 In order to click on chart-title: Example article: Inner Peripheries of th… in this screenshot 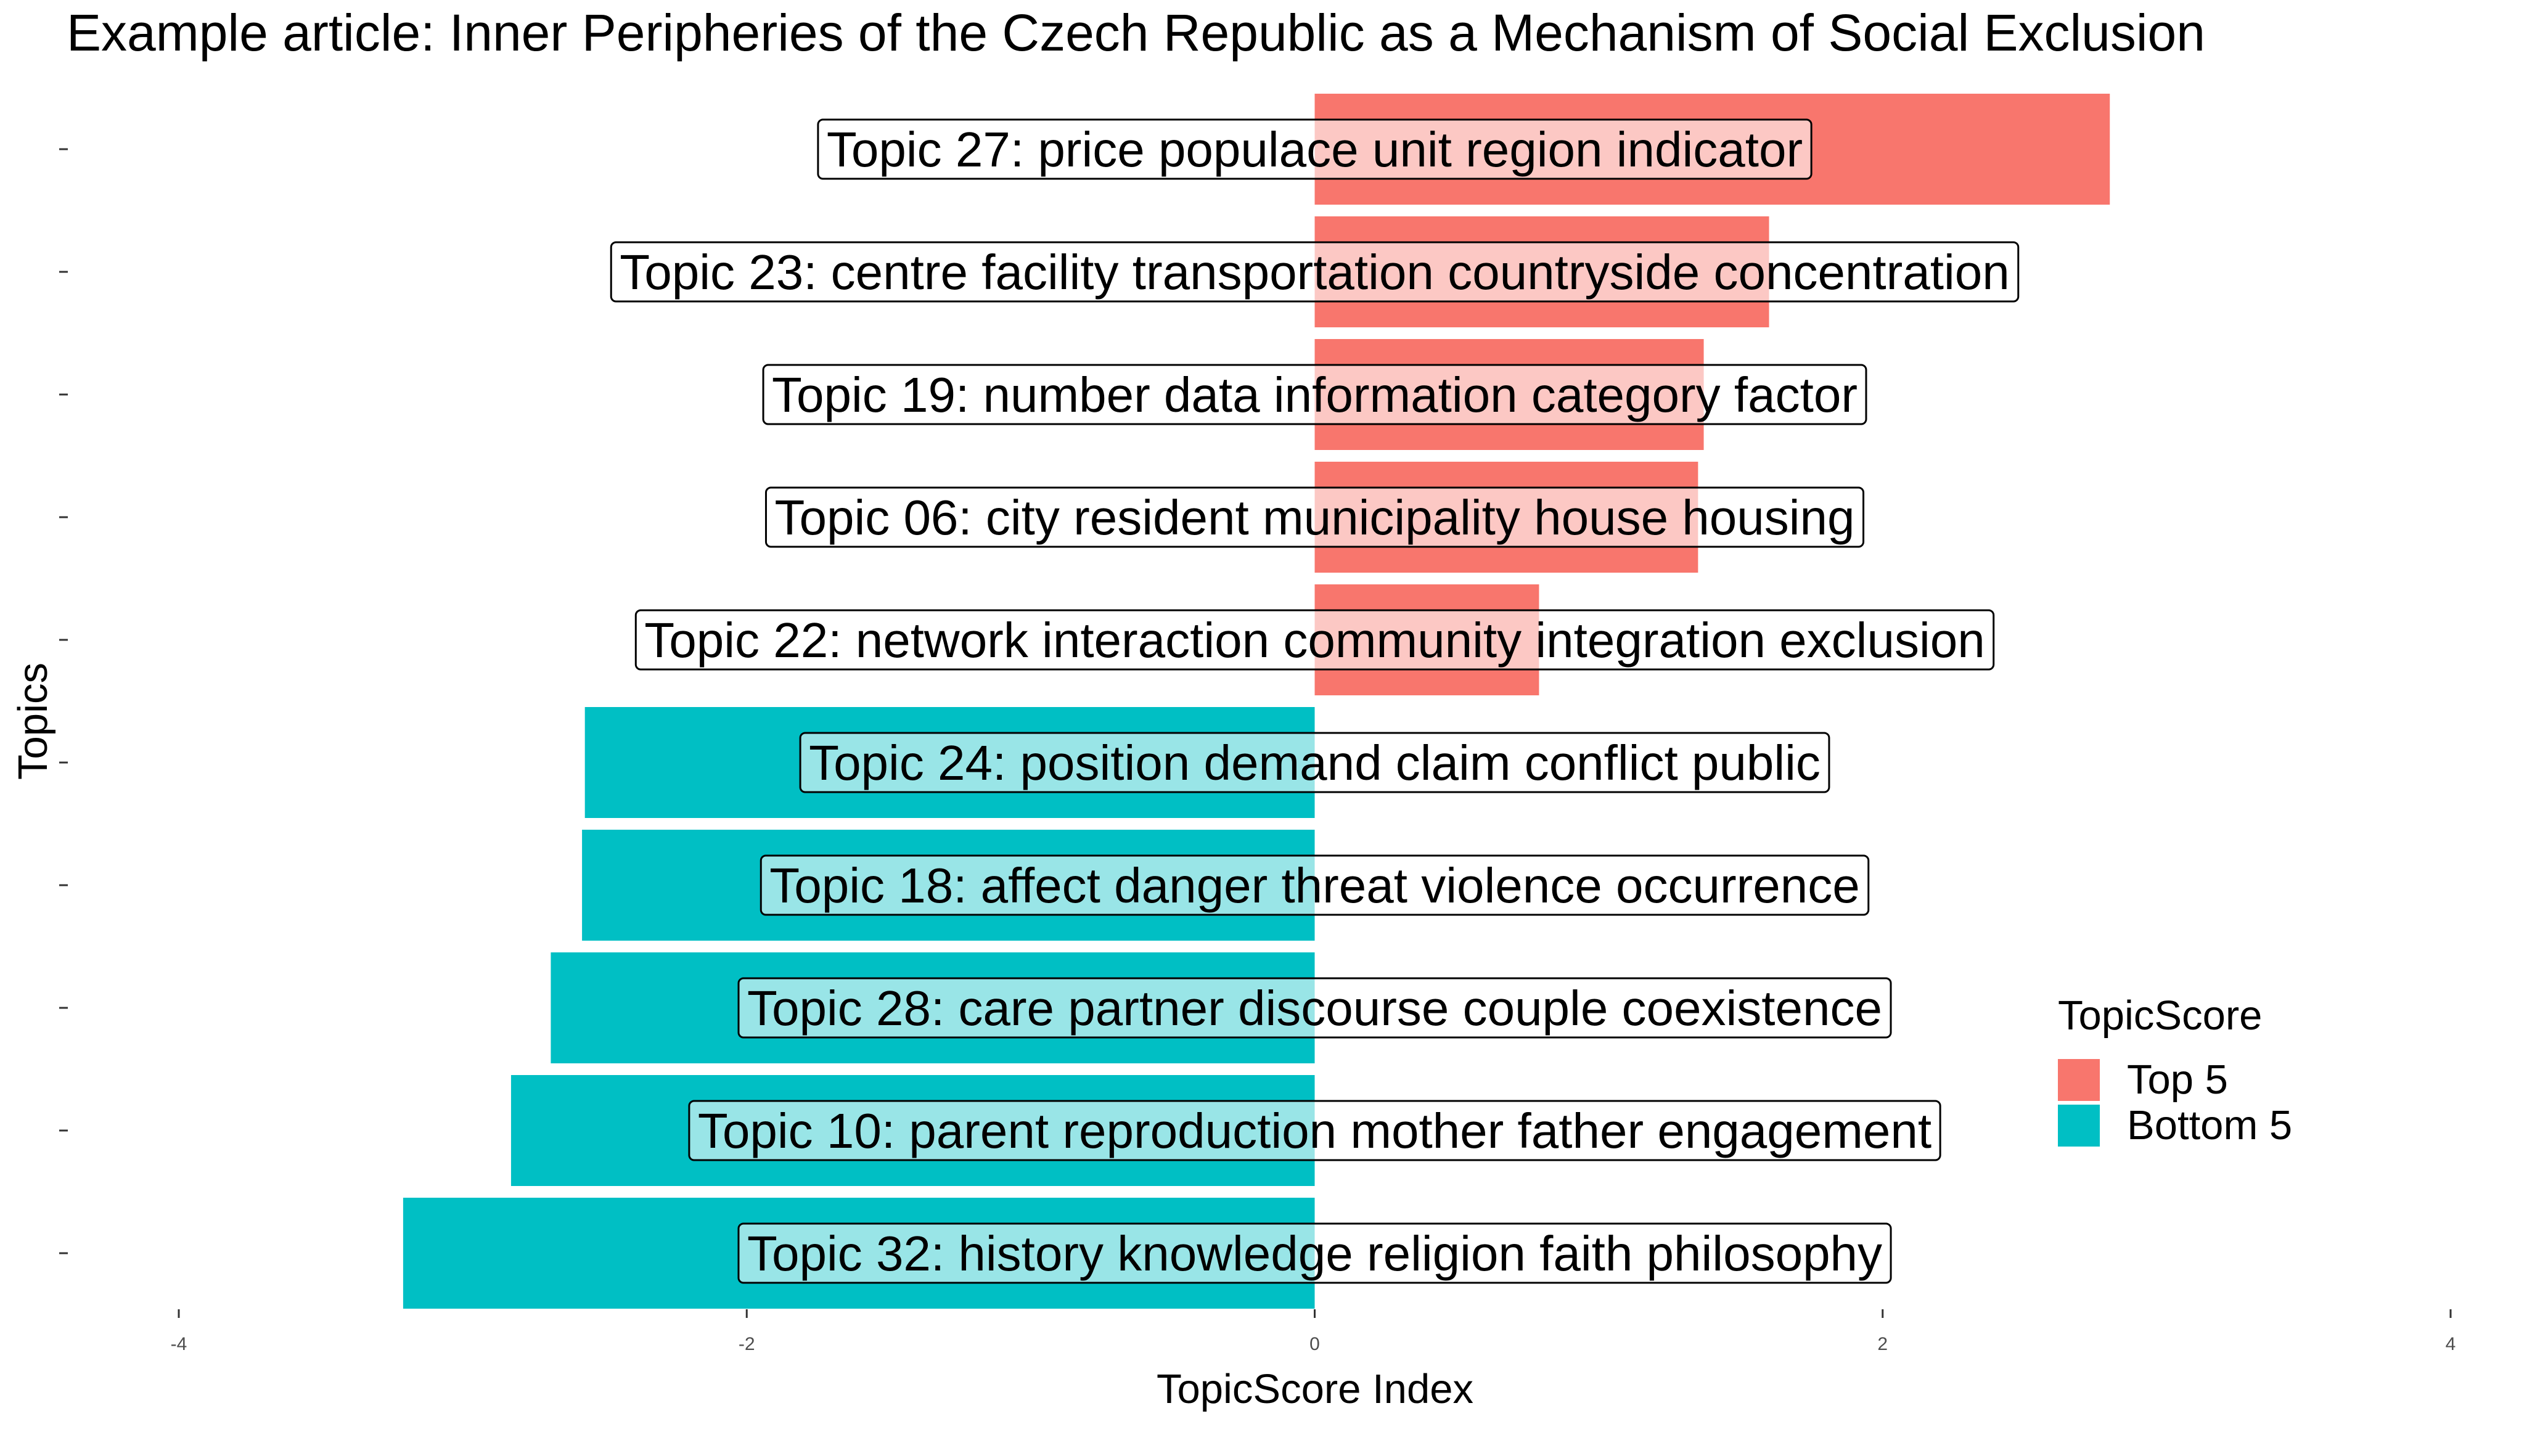, I will do `click(1136, 33)`.